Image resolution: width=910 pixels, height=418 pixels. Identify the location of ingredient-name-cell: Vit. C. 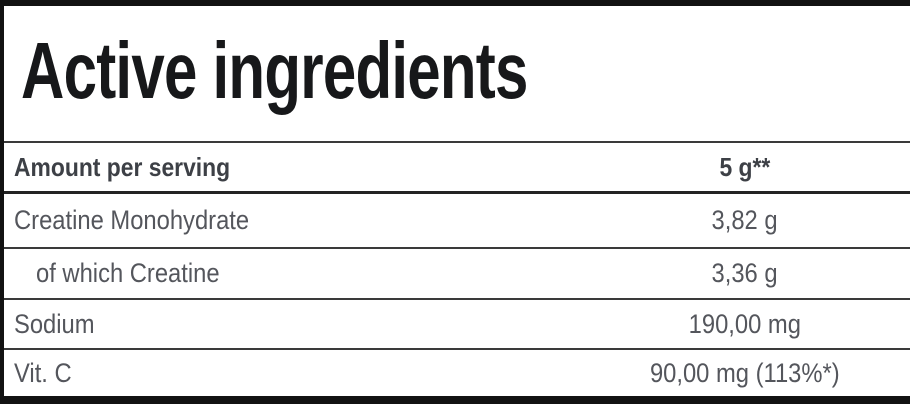
(292, 373).